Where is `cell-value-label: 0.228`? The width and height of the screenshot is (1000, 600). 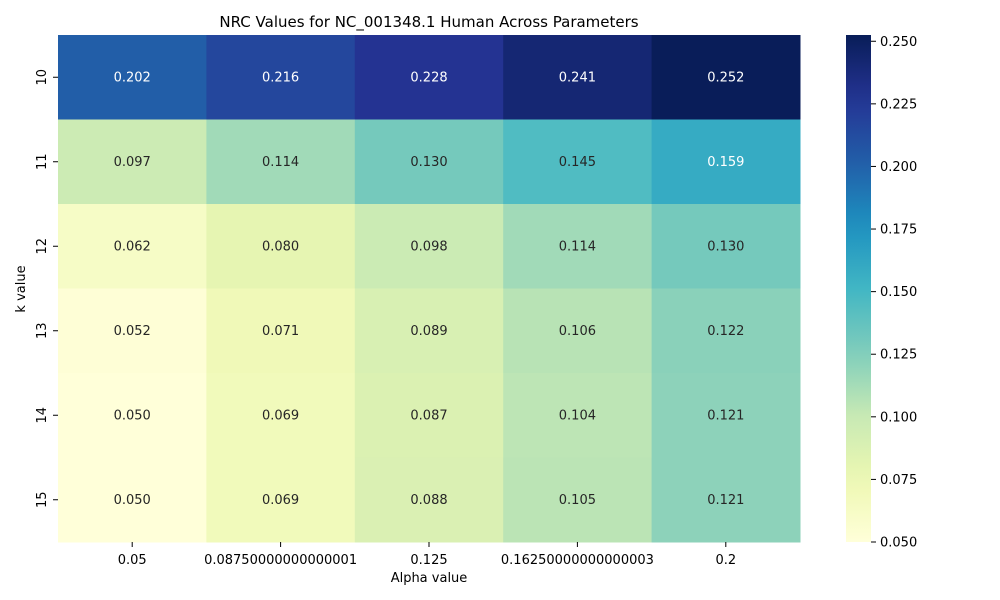
cell-value-label: 0.228 is located at coordinates (428, 77).